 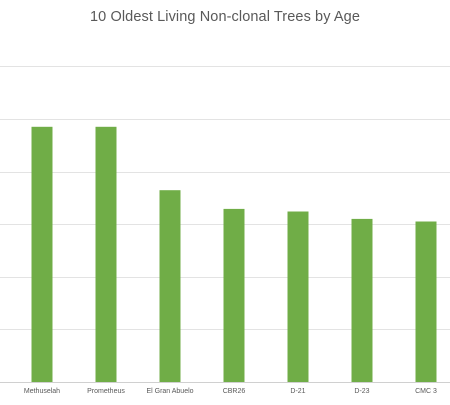 I want to click on bar-methuselah, so click(x=42, y=254).